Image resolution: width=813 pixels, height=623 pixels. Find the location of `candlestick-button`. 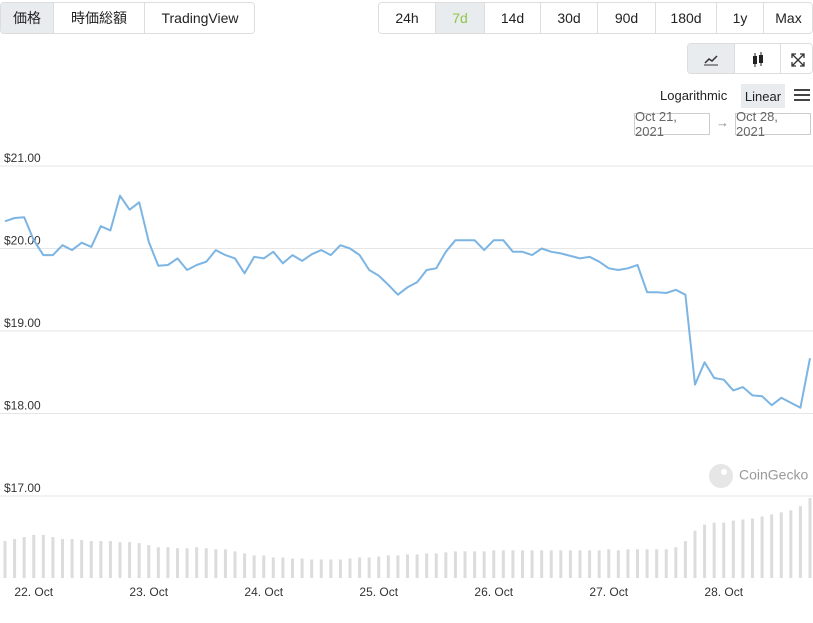

candlestick-button is located at coordinates (758, 58).